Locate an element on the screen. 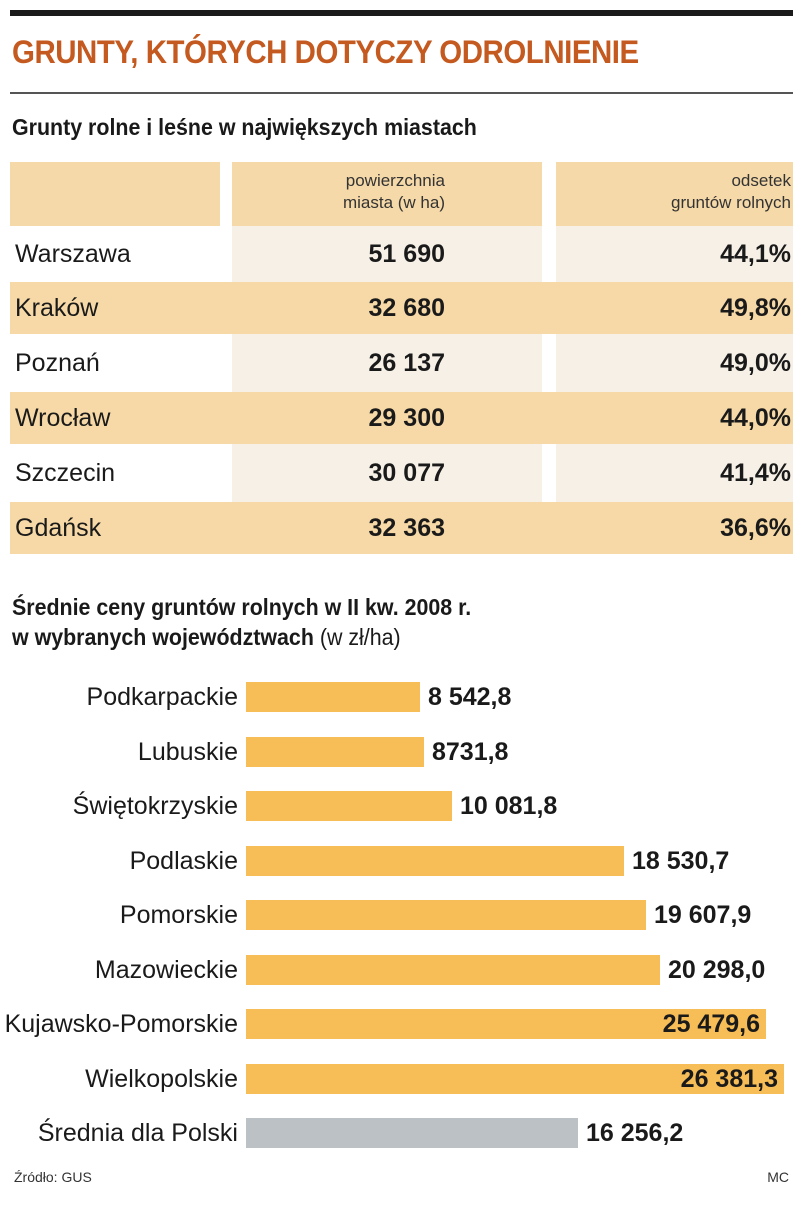 This screenshot has height=1205, width=805. city-share: 41,4% is located at coordinates (755, 473).